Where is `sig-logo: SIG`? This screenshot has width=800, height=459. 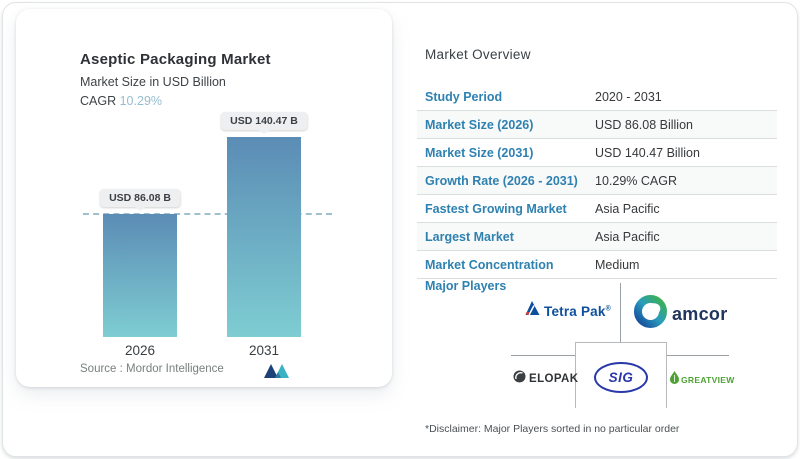 sig-logo: SIG is located at coordinates (621, 377).